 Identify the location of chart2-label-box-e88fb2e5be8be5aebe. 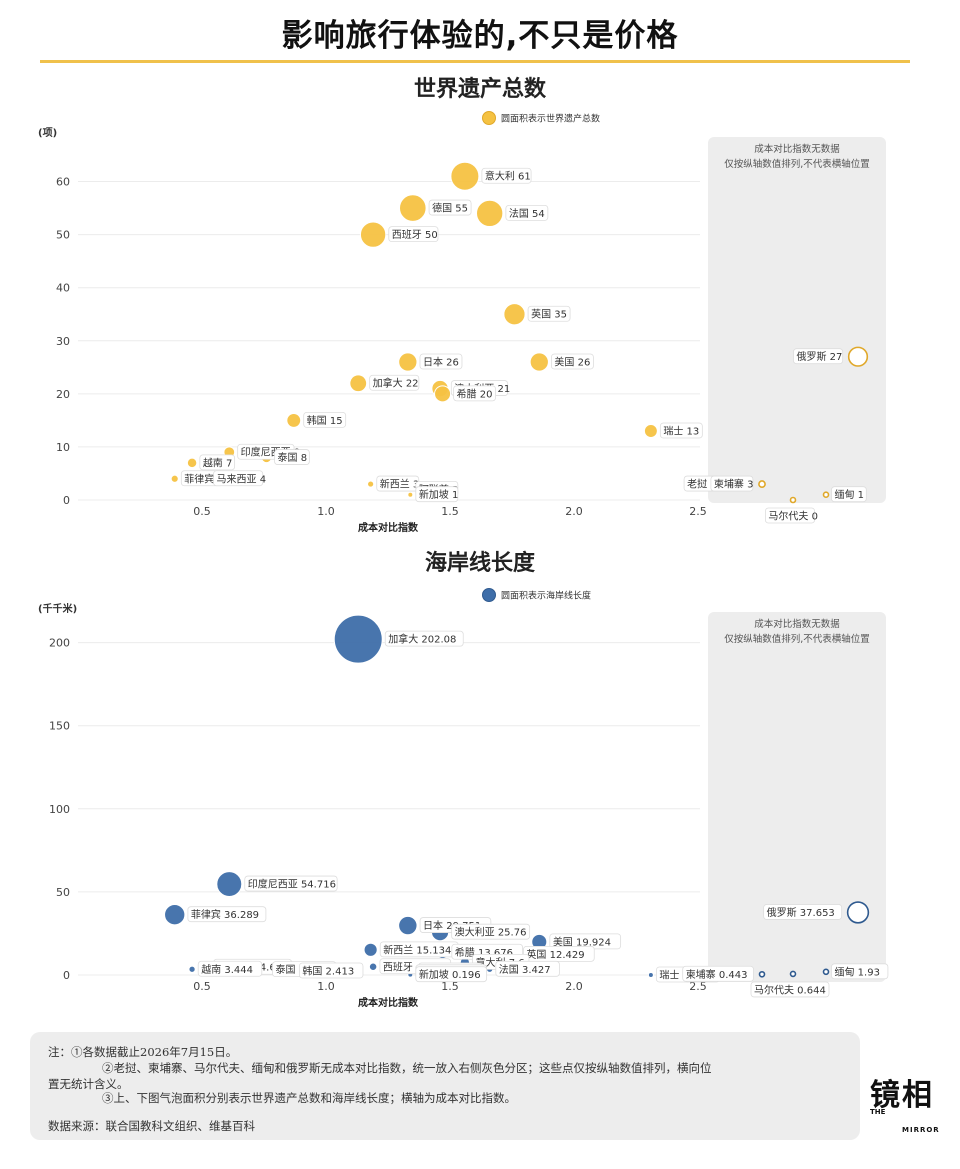
(227, 914).